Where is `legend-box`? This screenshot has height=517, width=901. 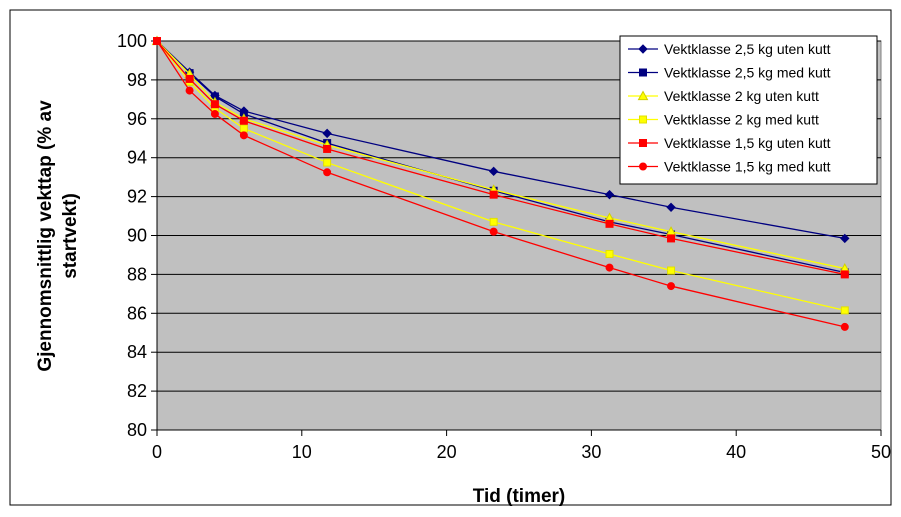 legend-box is located at coordinates (748, 110).